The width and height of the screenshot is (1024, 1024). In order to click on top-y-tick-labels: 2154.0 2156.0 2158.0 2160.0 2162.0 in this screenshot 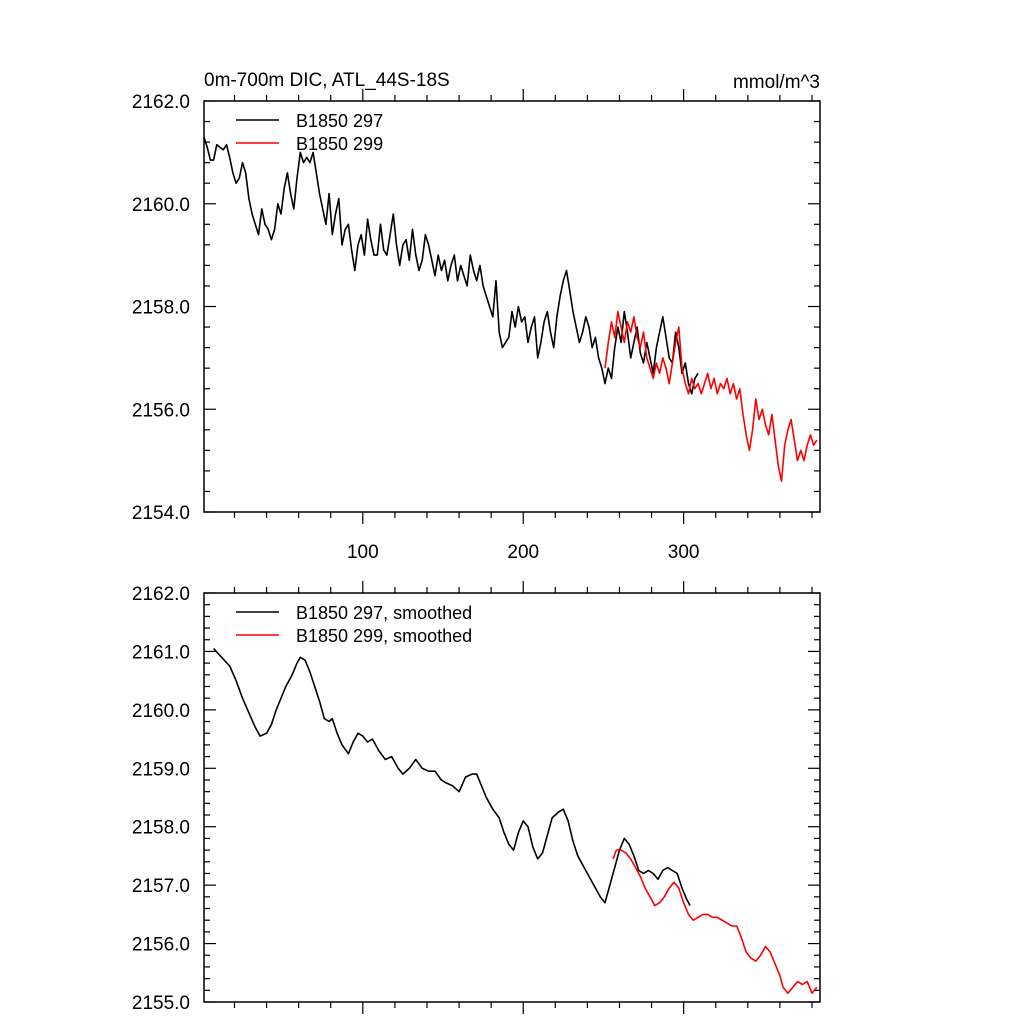, I will do `click(161, 308)`.